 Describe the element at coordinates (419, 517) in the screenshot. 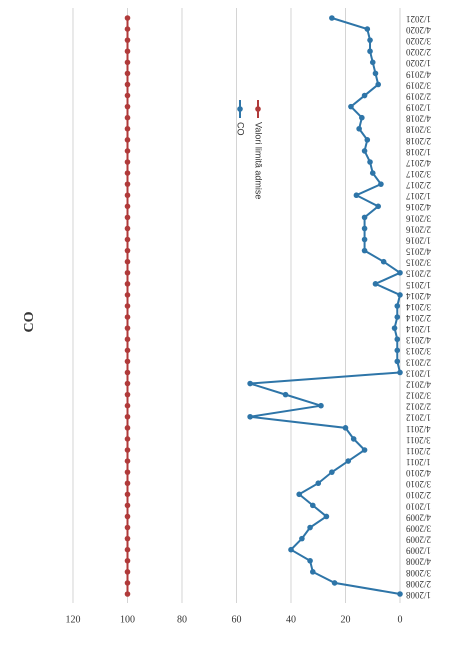

I see `x-tick-label: 4/2009` at that location.